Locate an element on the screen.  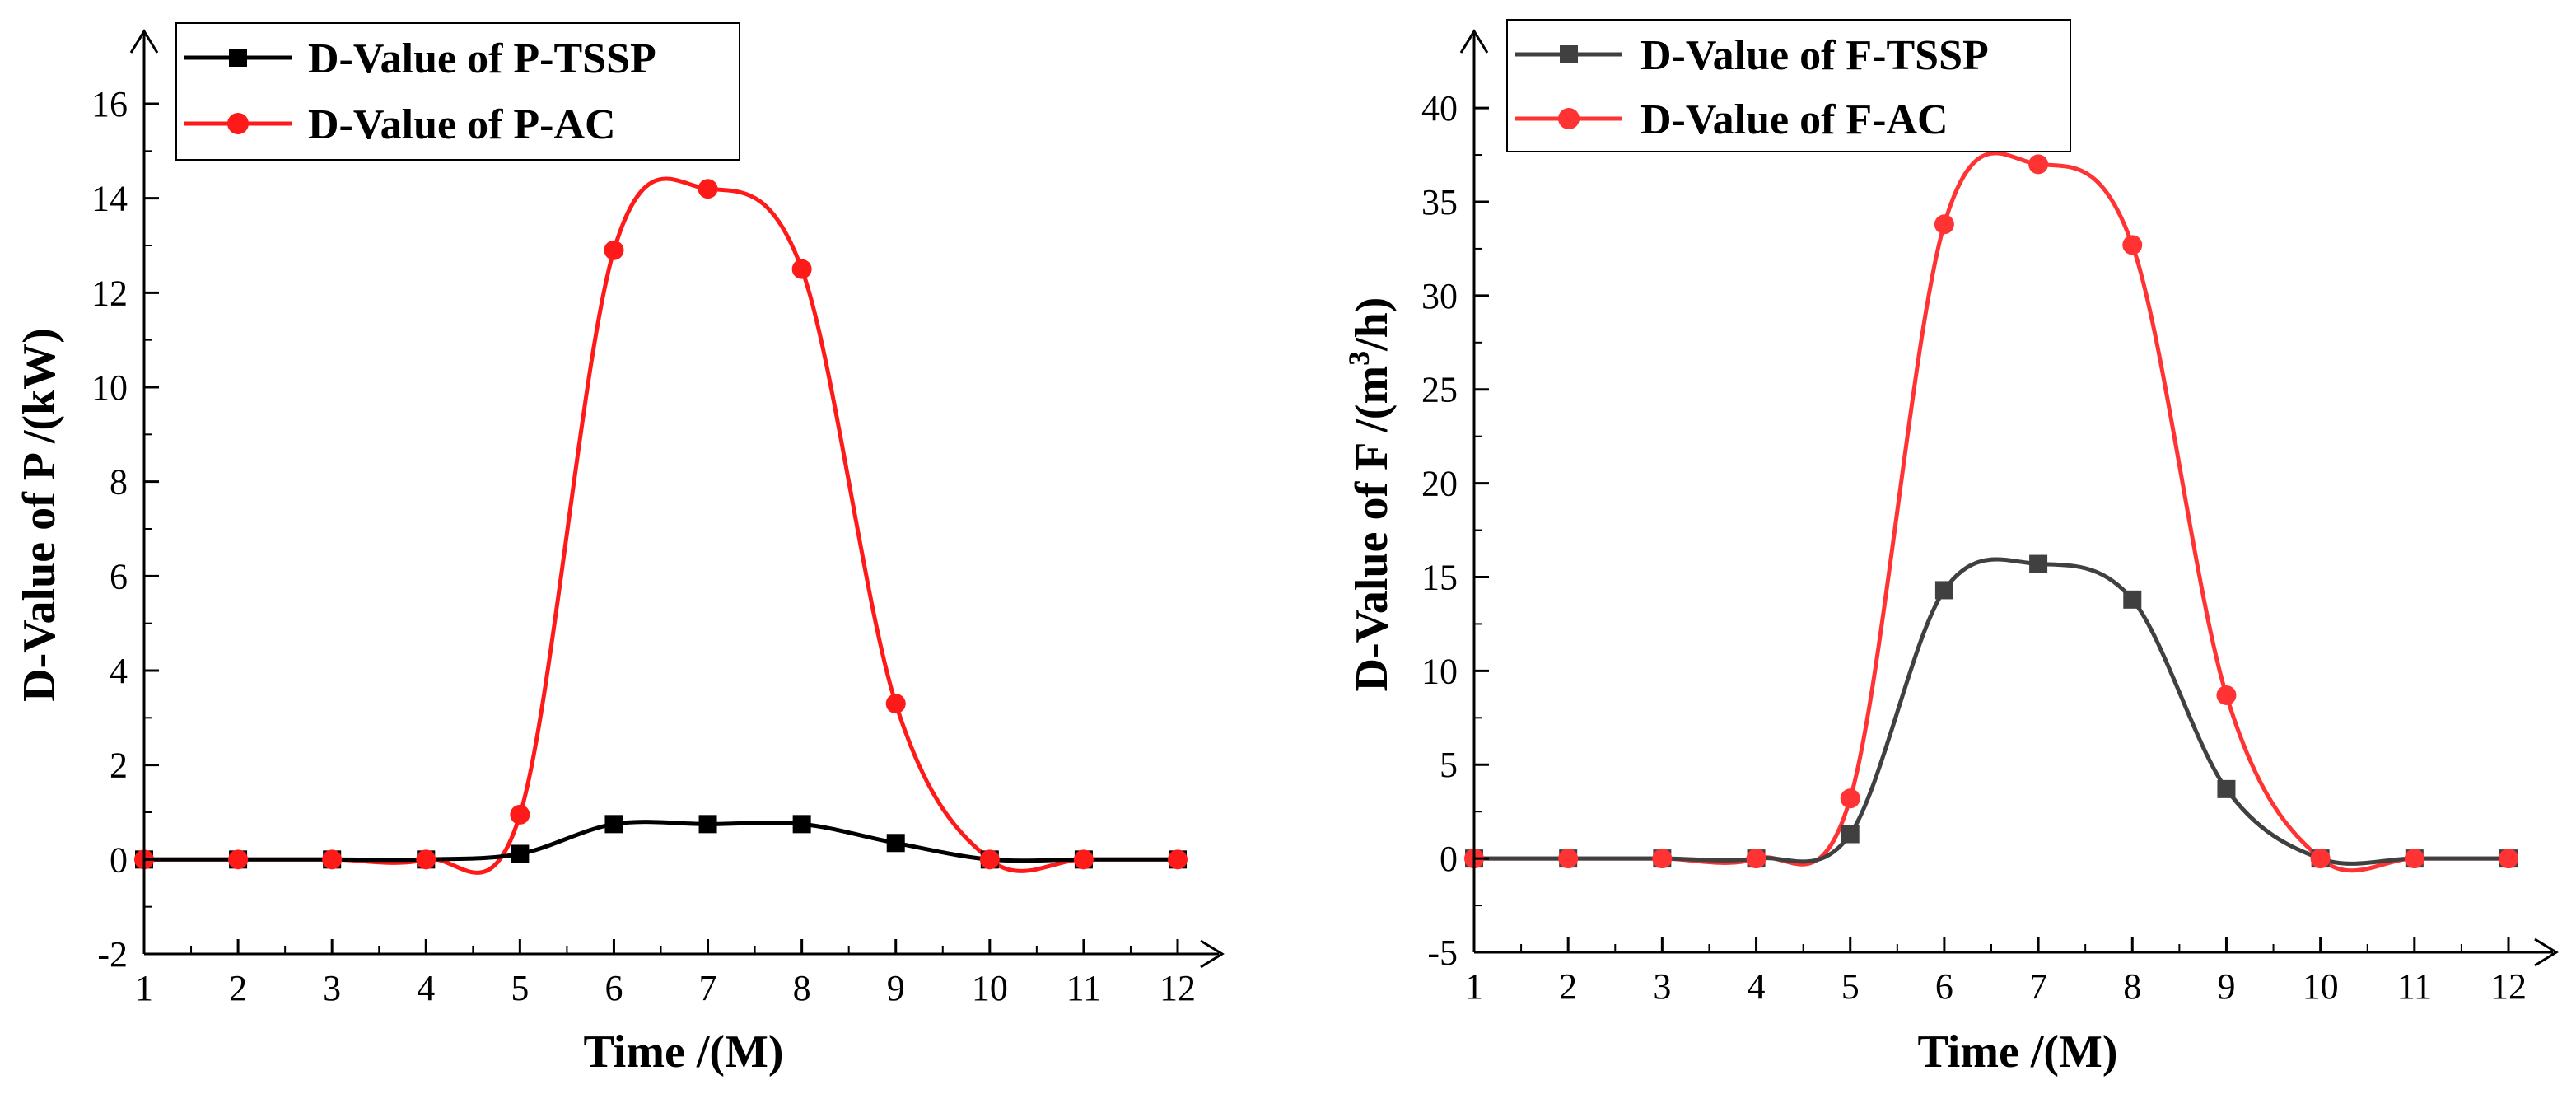
x-tick-label: 12 is located at coordinates (1178, 988).